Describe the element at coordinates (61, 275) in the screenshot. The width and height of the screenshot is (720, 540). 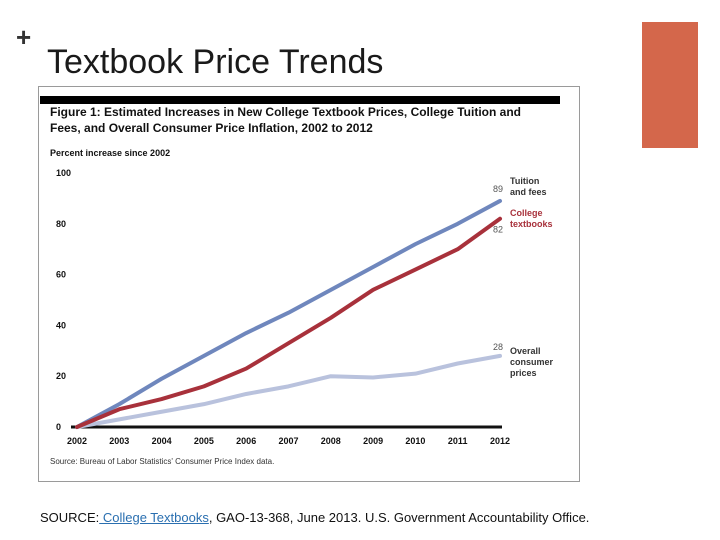
I see `y-tick-label: 60` at that location.